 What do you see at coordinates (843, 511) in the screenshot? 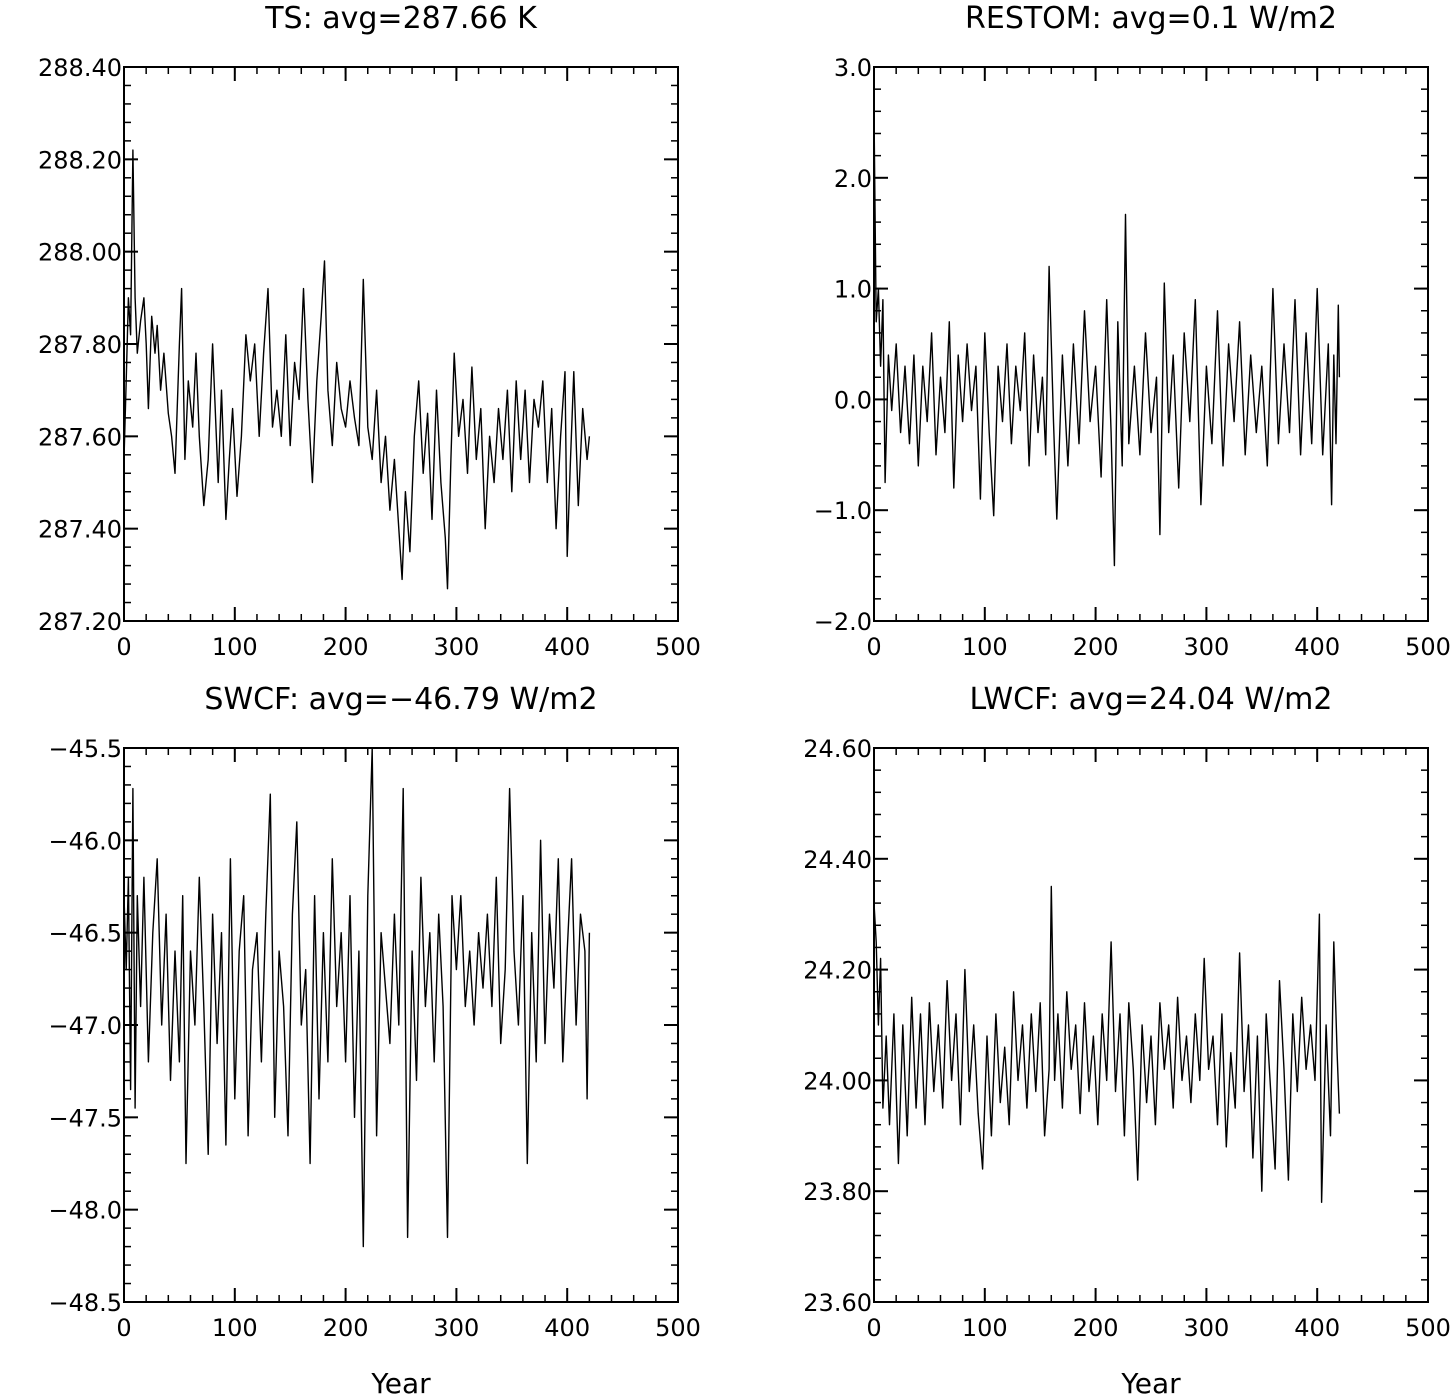
I see `restom-y-tick-label: −1.0` at bounding box center [843, 511].